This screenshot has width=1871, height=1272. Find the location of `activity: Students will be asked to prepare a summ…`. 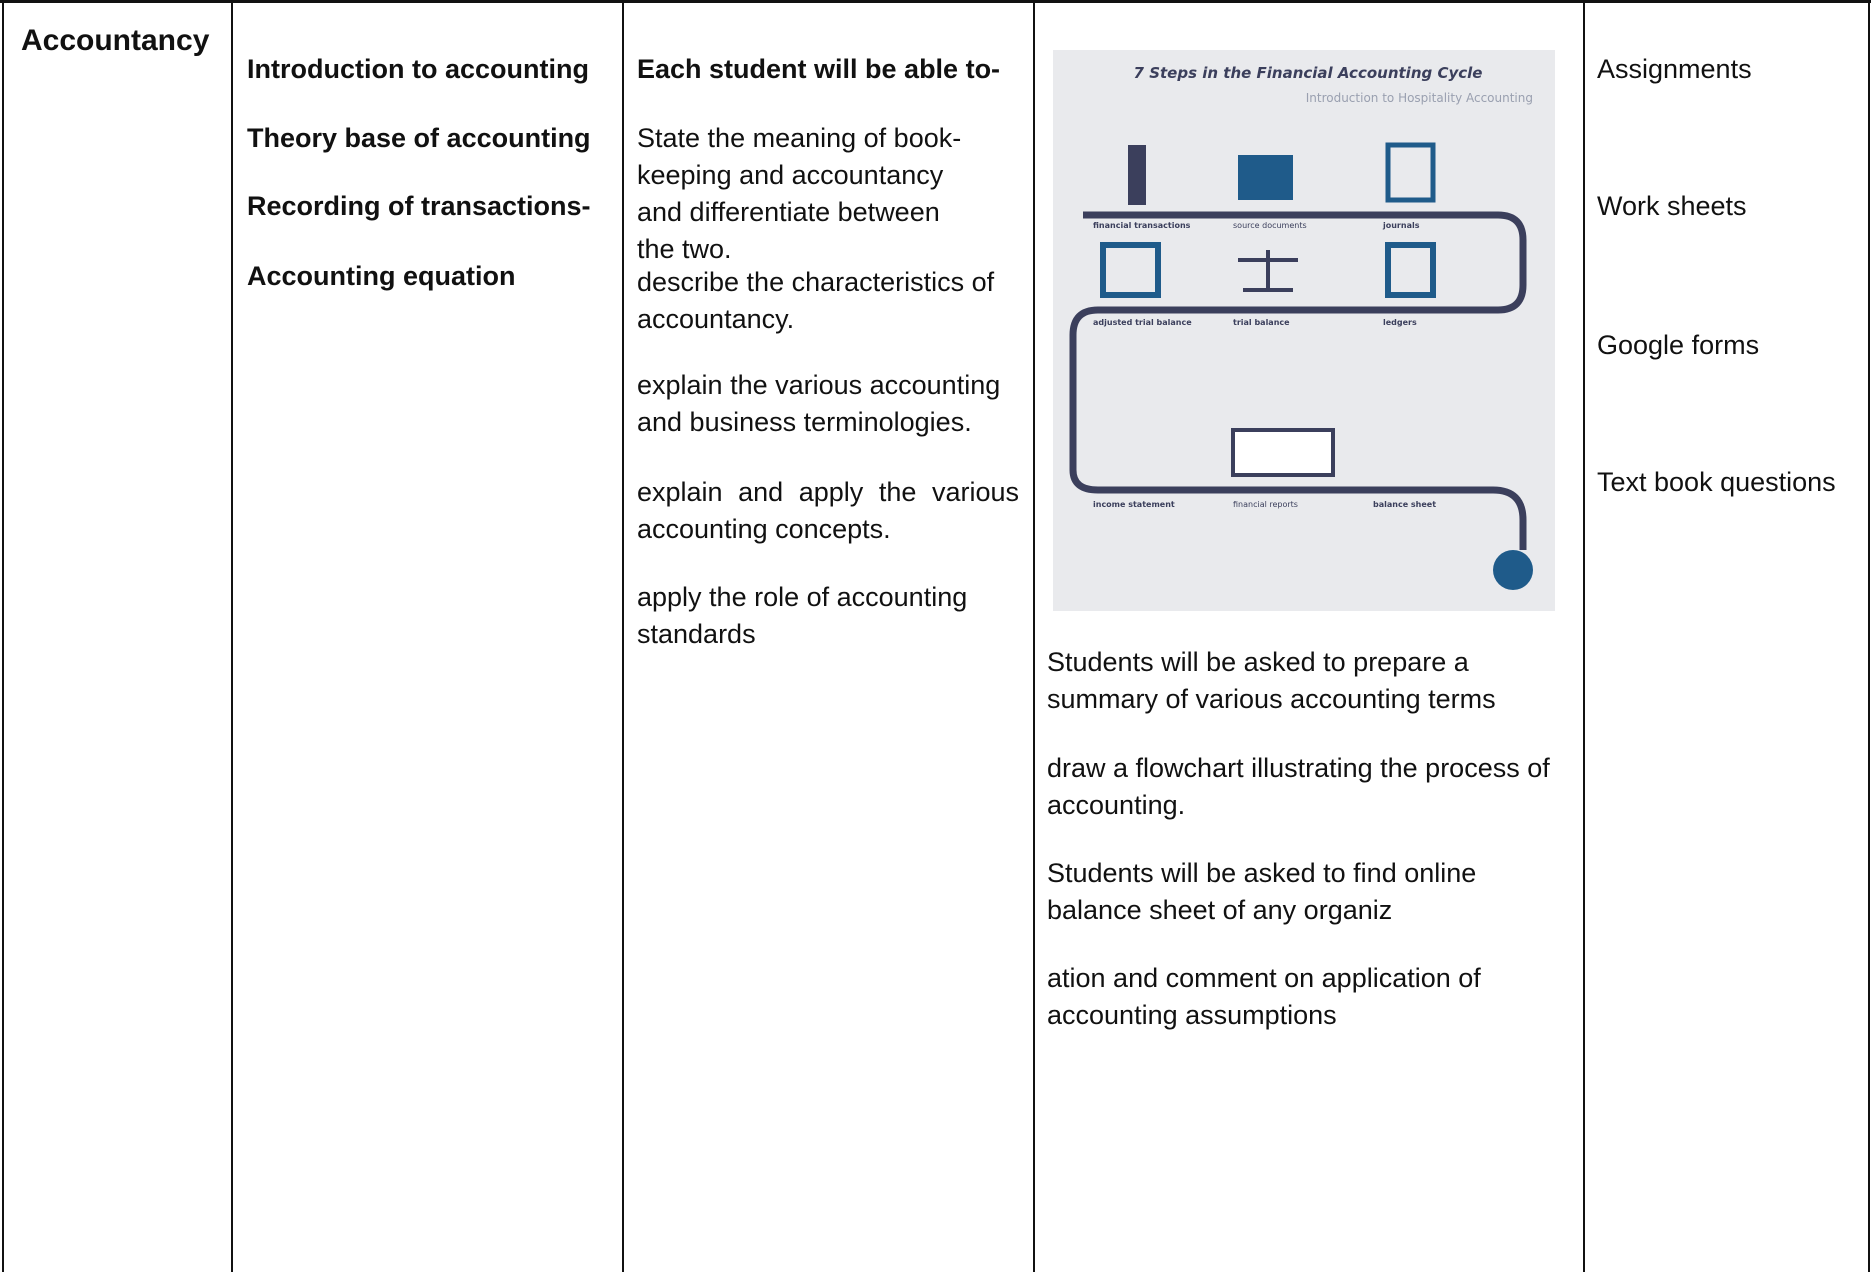

activity: Students will be asked to prepare a summ… is located at coordinates (1271, 680).